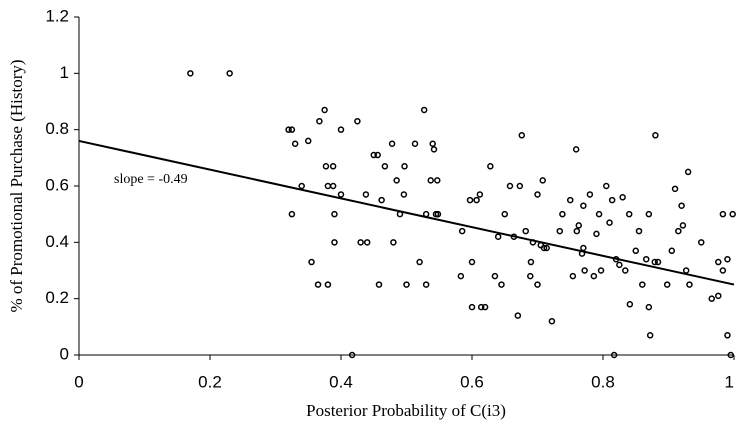 The image size is (736, 430). What do you see at coordinates (57, 297) in the screenshot?
I see `y-tick-label: 0.2` at bounding box center [57, 297].